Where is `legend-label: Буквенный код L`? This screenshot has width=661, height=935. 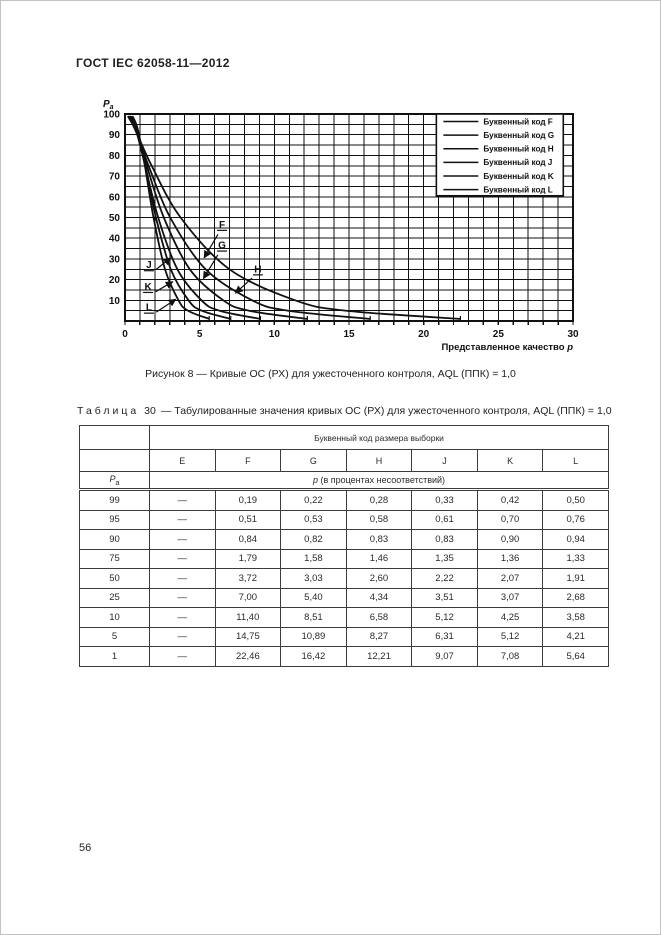 legend-label: Буквенный код L is located at coordinates (517, 189).